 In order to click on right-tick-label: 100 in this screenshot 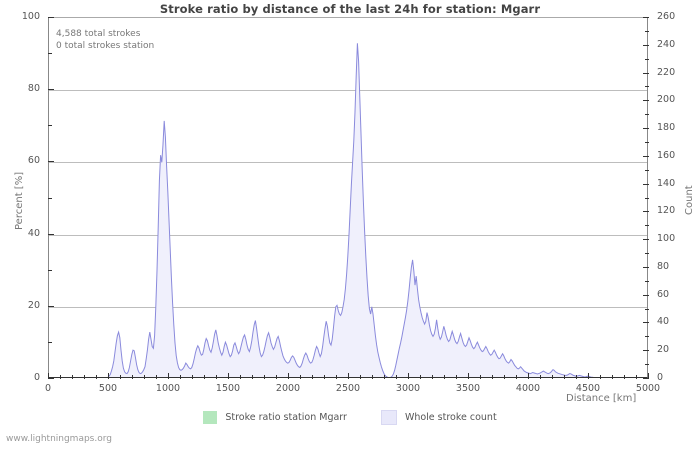, I will do `click(666, 239)`.